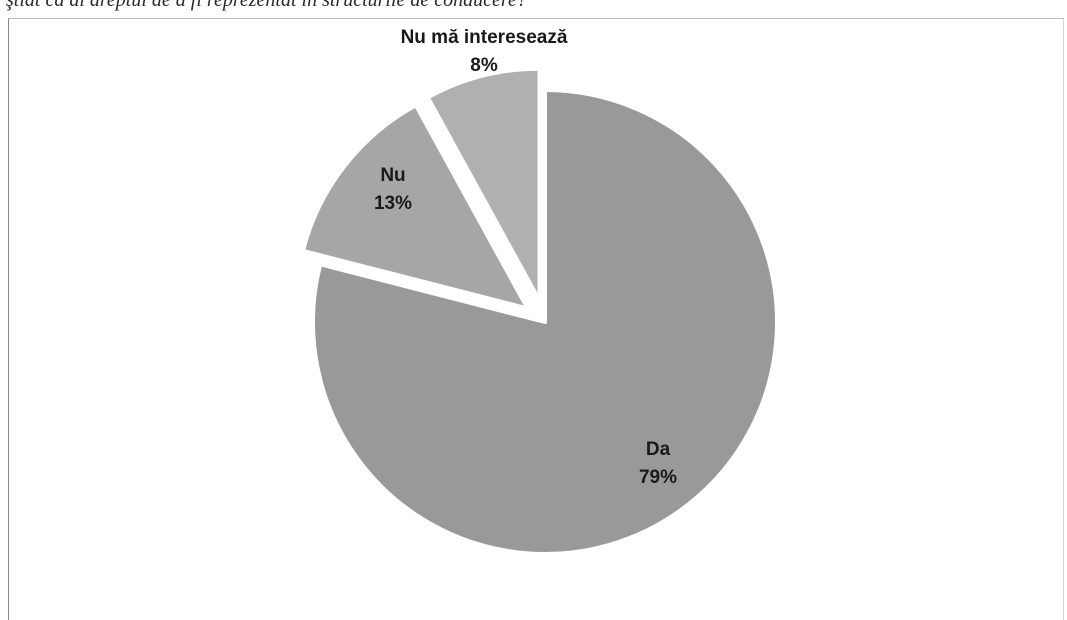 This screenshot has height=620, width=1067. Describe the element at coordinates (393, 203) in the screenshot. I see `slice-percent-label: 13%` at that location.